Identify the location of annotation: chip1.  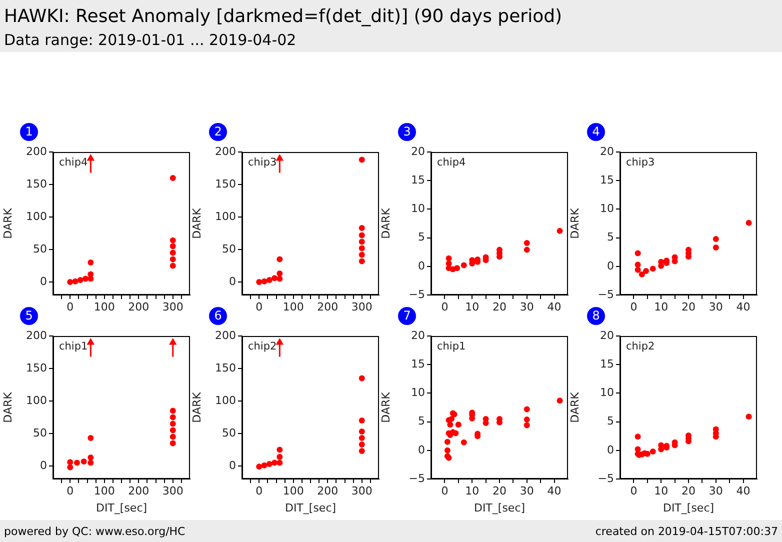
(451, 346).